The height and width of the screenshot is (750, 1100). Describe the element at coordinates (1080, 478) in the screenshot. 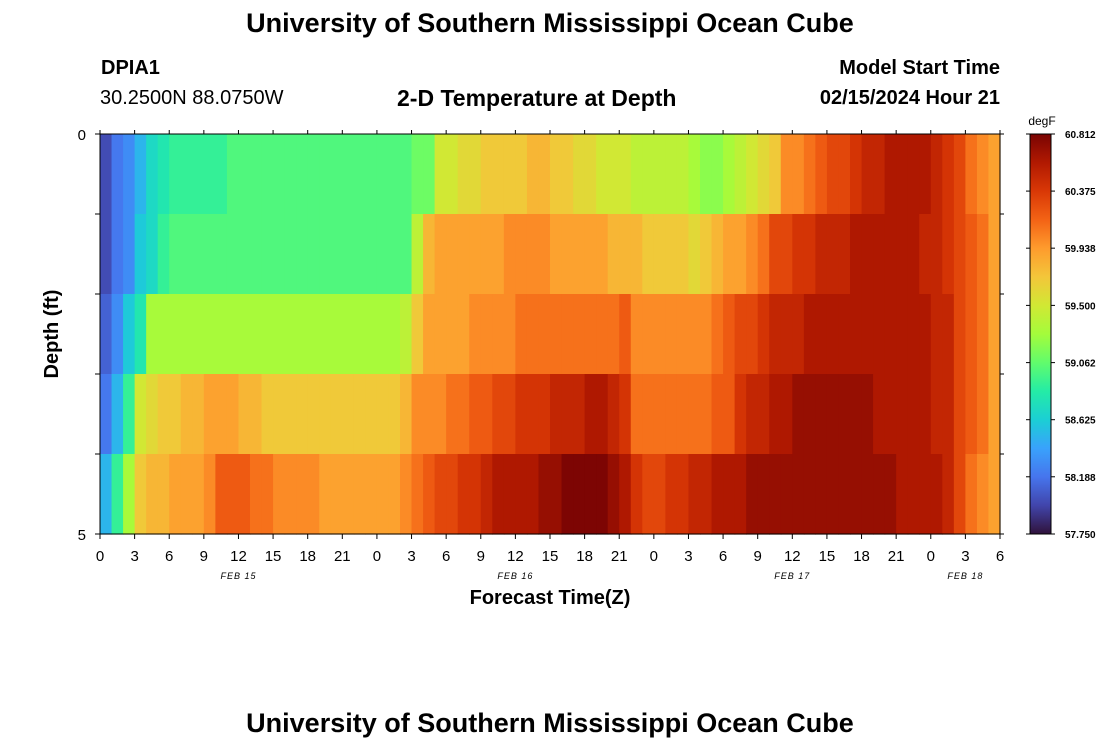

I see `colorbar-tick-label: 58.188` at that location.